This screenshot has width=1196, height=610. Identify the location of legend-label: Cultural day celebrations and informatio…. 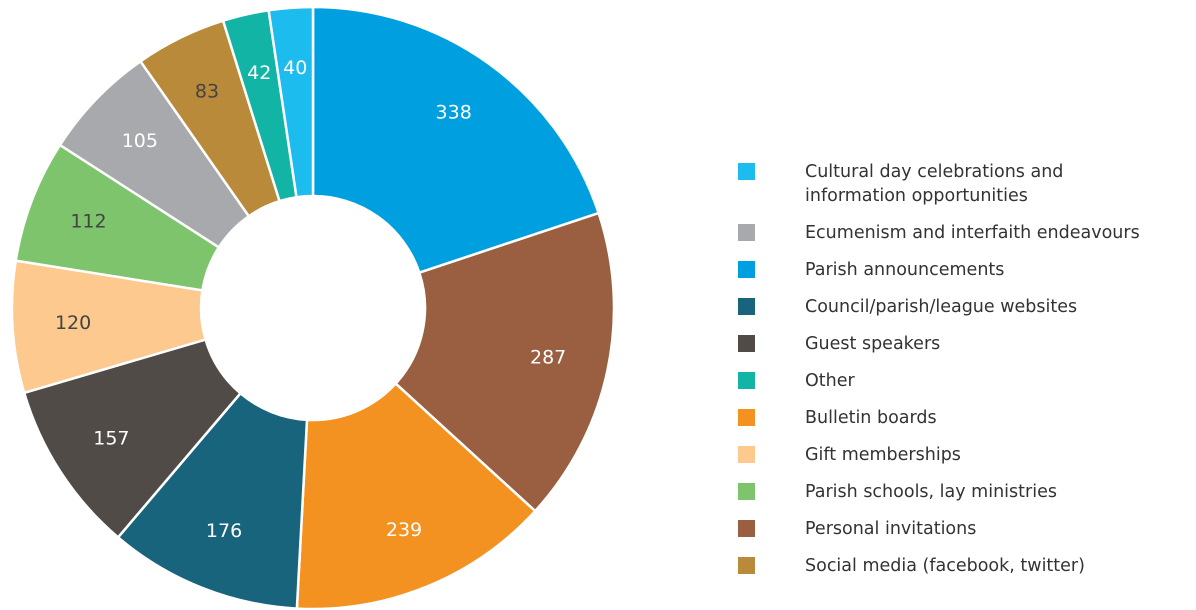
(934, 184).